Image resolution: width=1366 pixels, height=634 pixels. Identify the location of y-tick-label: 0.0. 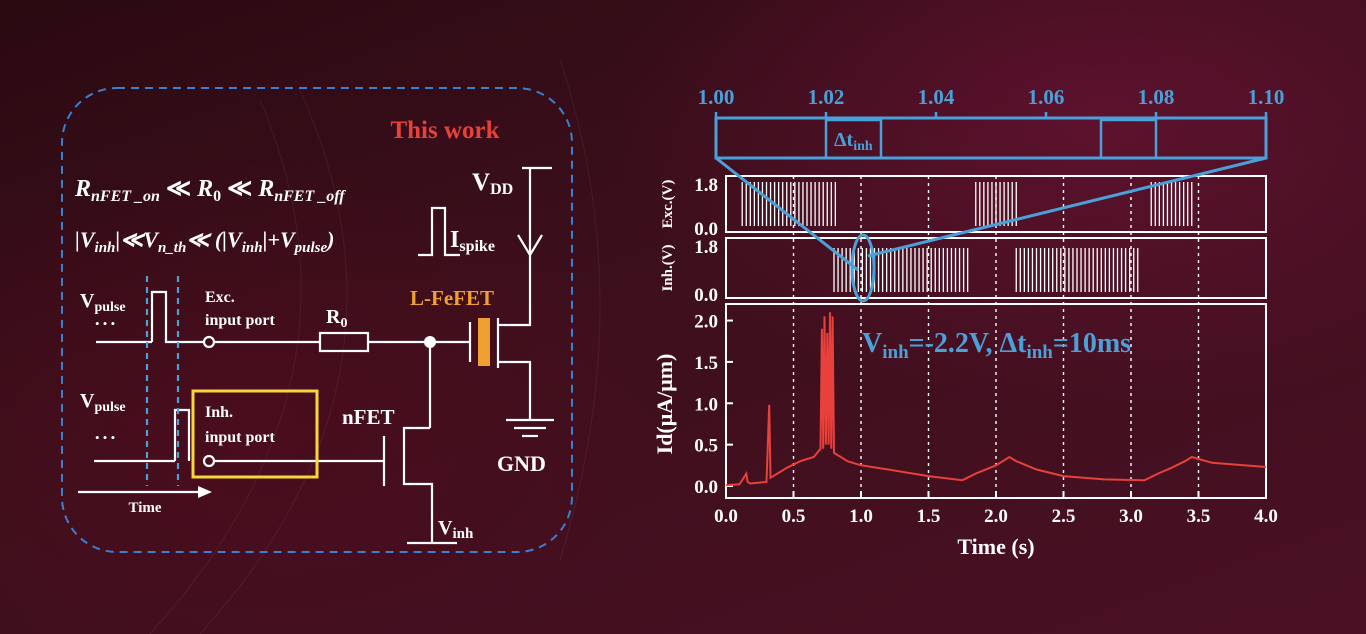
(706, 487).